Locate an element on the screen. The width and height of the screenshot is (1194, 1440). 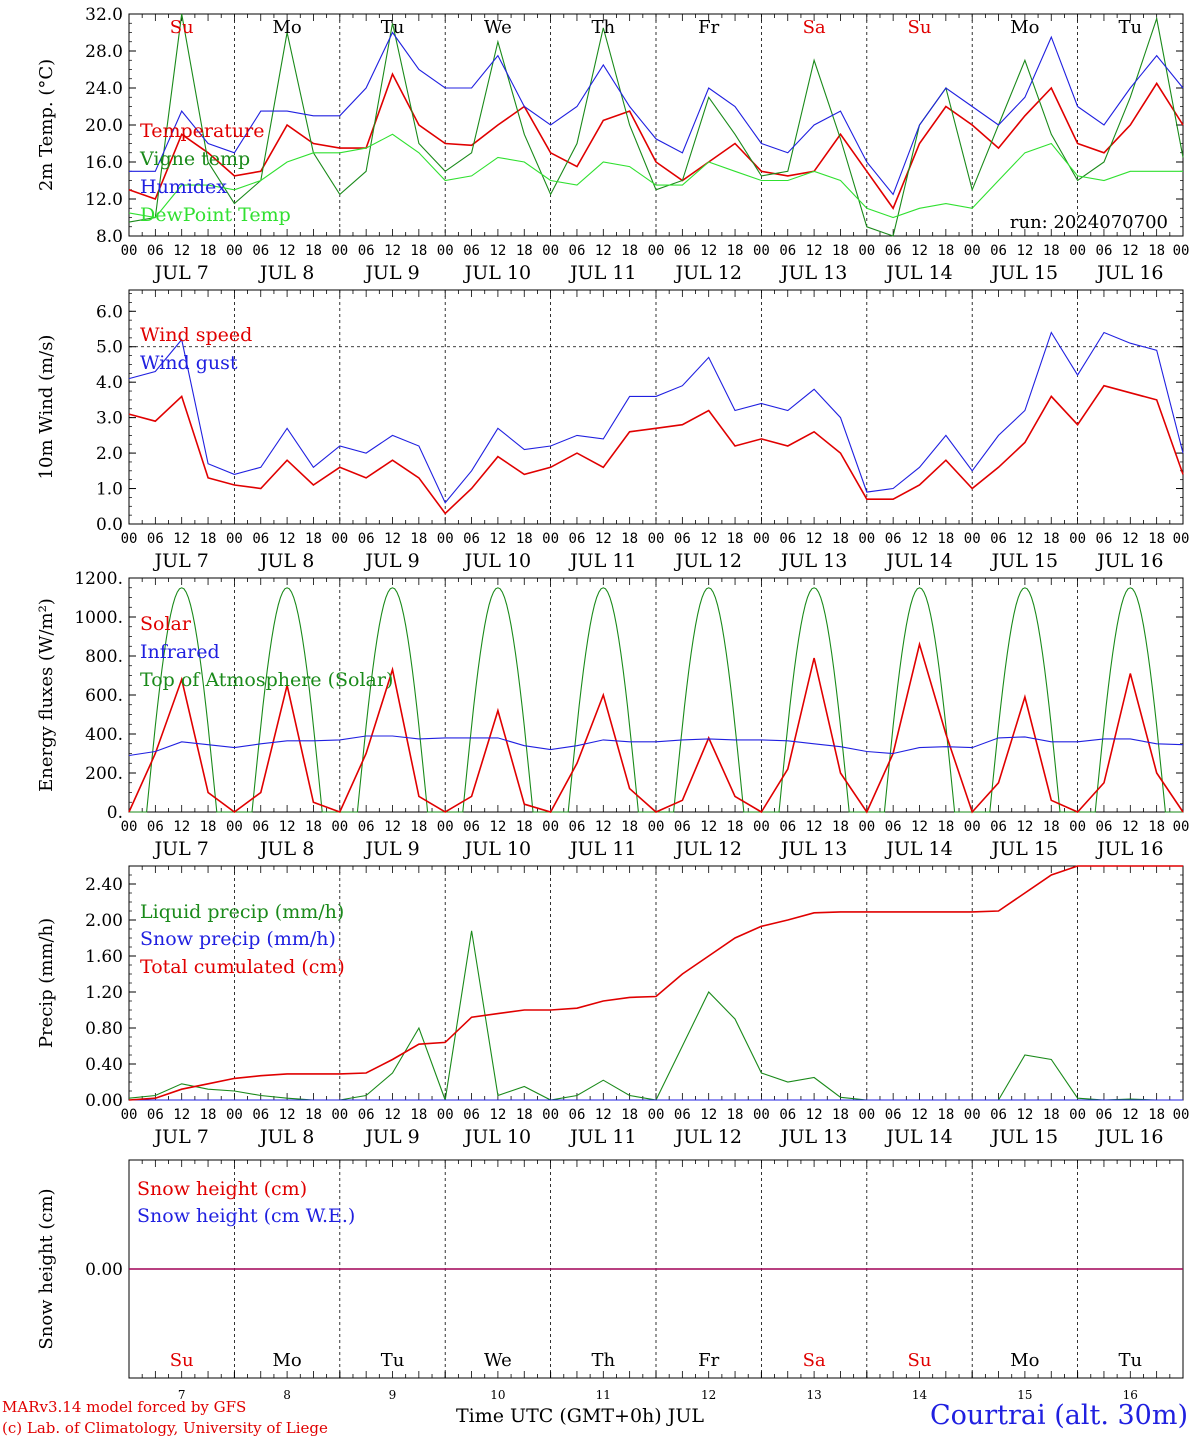
y-tick-label: 4.0 is located at coordinates (109, 383).